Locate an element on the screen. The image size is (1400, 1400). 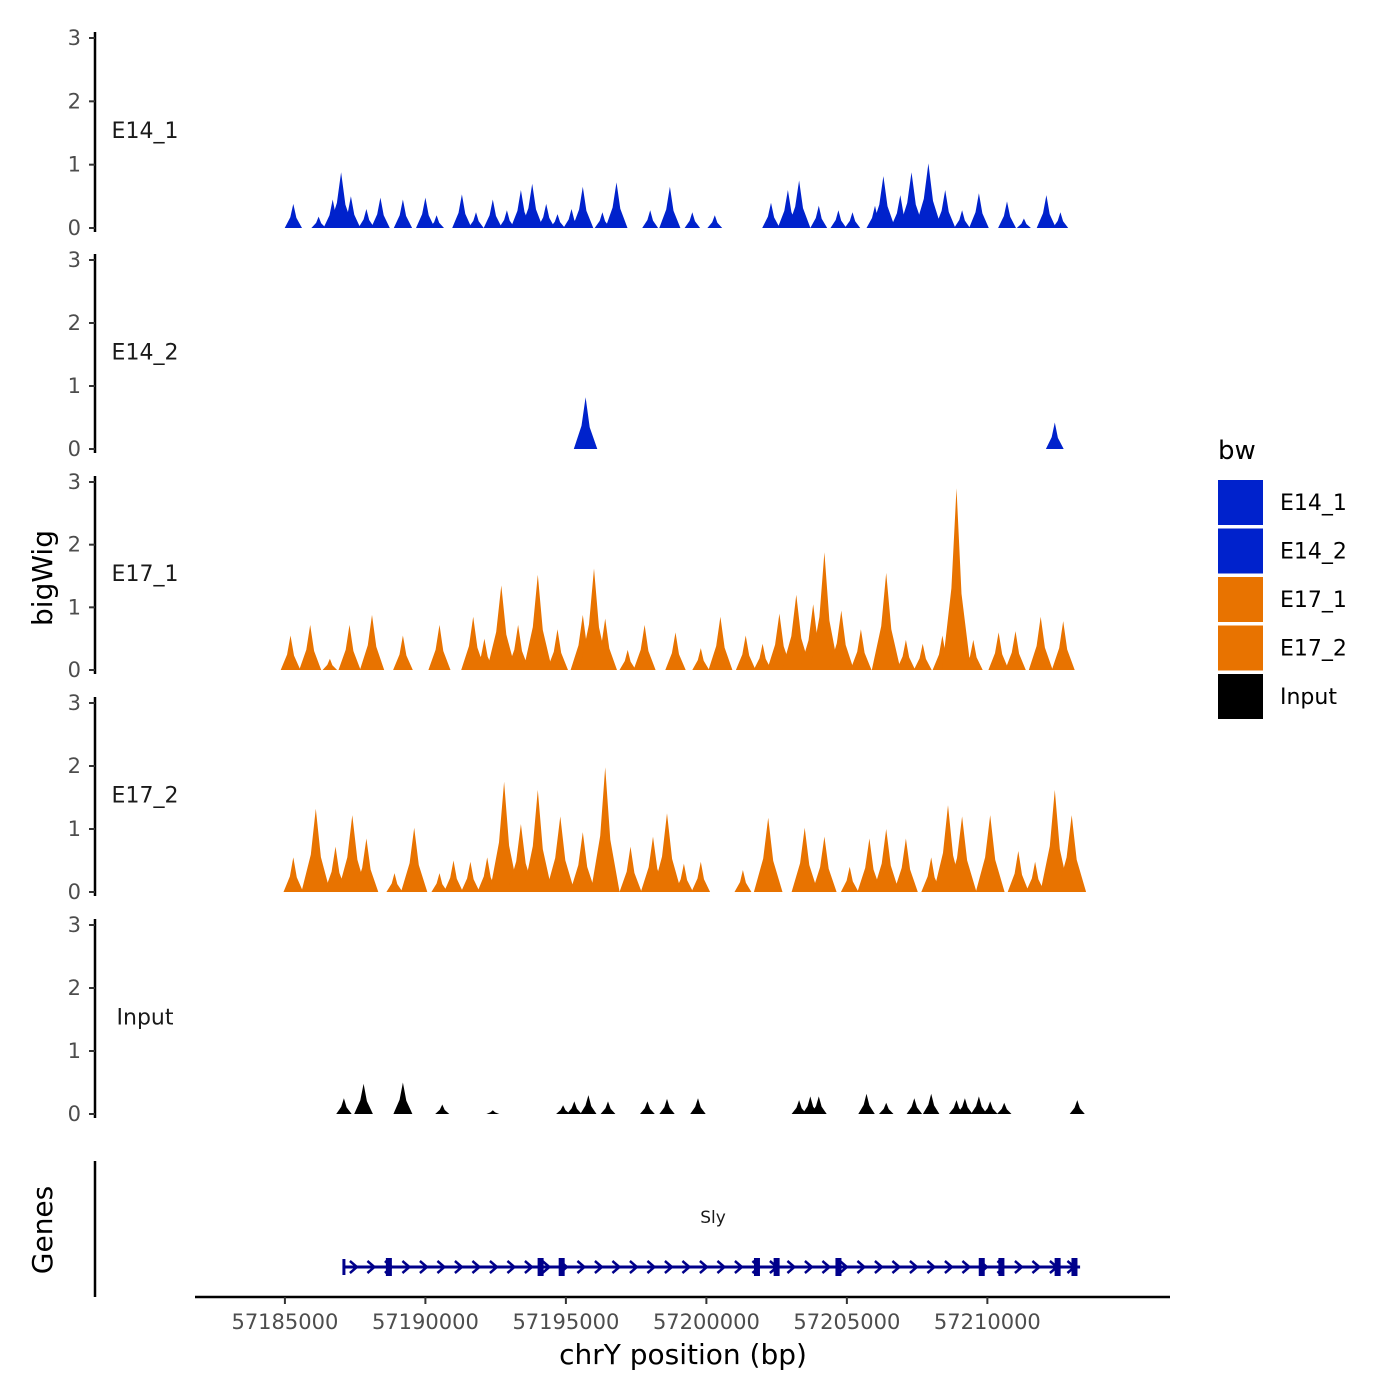
x-tick-label: 57190000 is located at coordinates (425, 1322).